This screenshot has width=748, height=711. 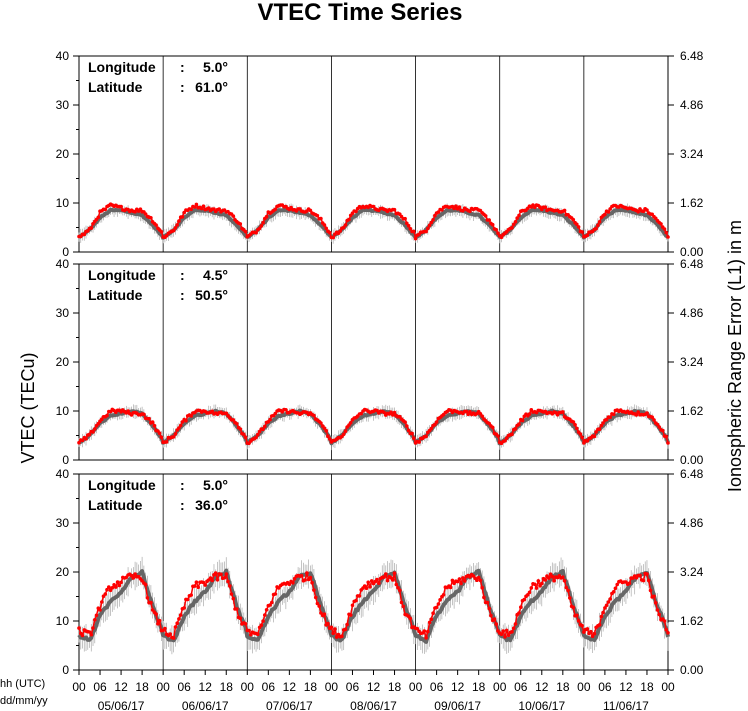 I want to click on x-axis-label-hour: hh (UTC), so click(x=22, y=684).